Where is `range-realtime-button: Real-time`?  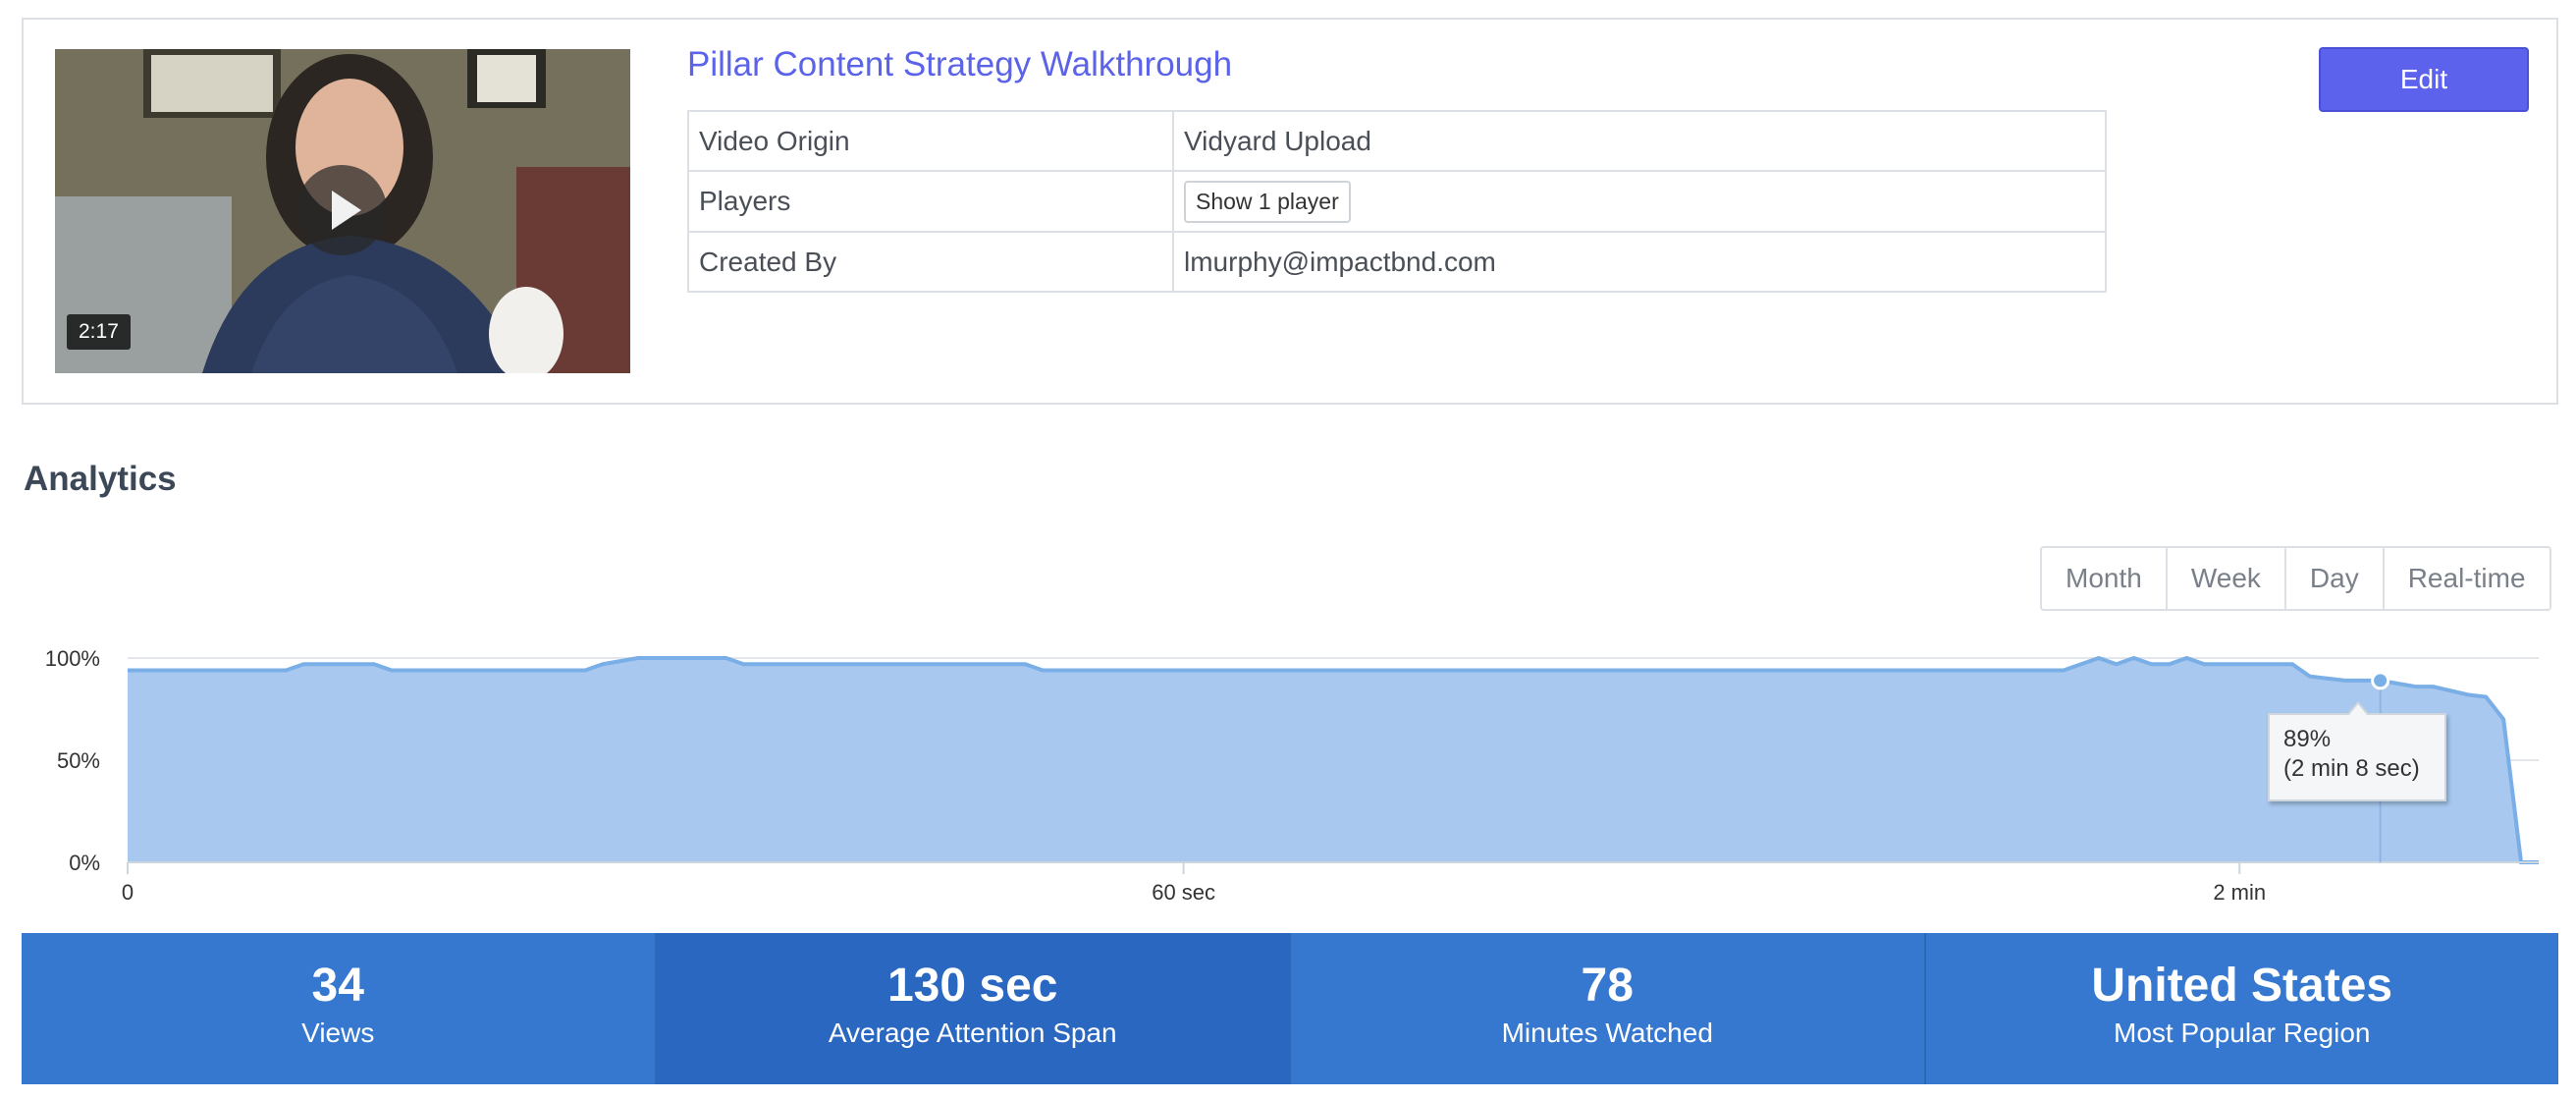 range-realtime-button: Real-time is located at coordinates (2466, 578).